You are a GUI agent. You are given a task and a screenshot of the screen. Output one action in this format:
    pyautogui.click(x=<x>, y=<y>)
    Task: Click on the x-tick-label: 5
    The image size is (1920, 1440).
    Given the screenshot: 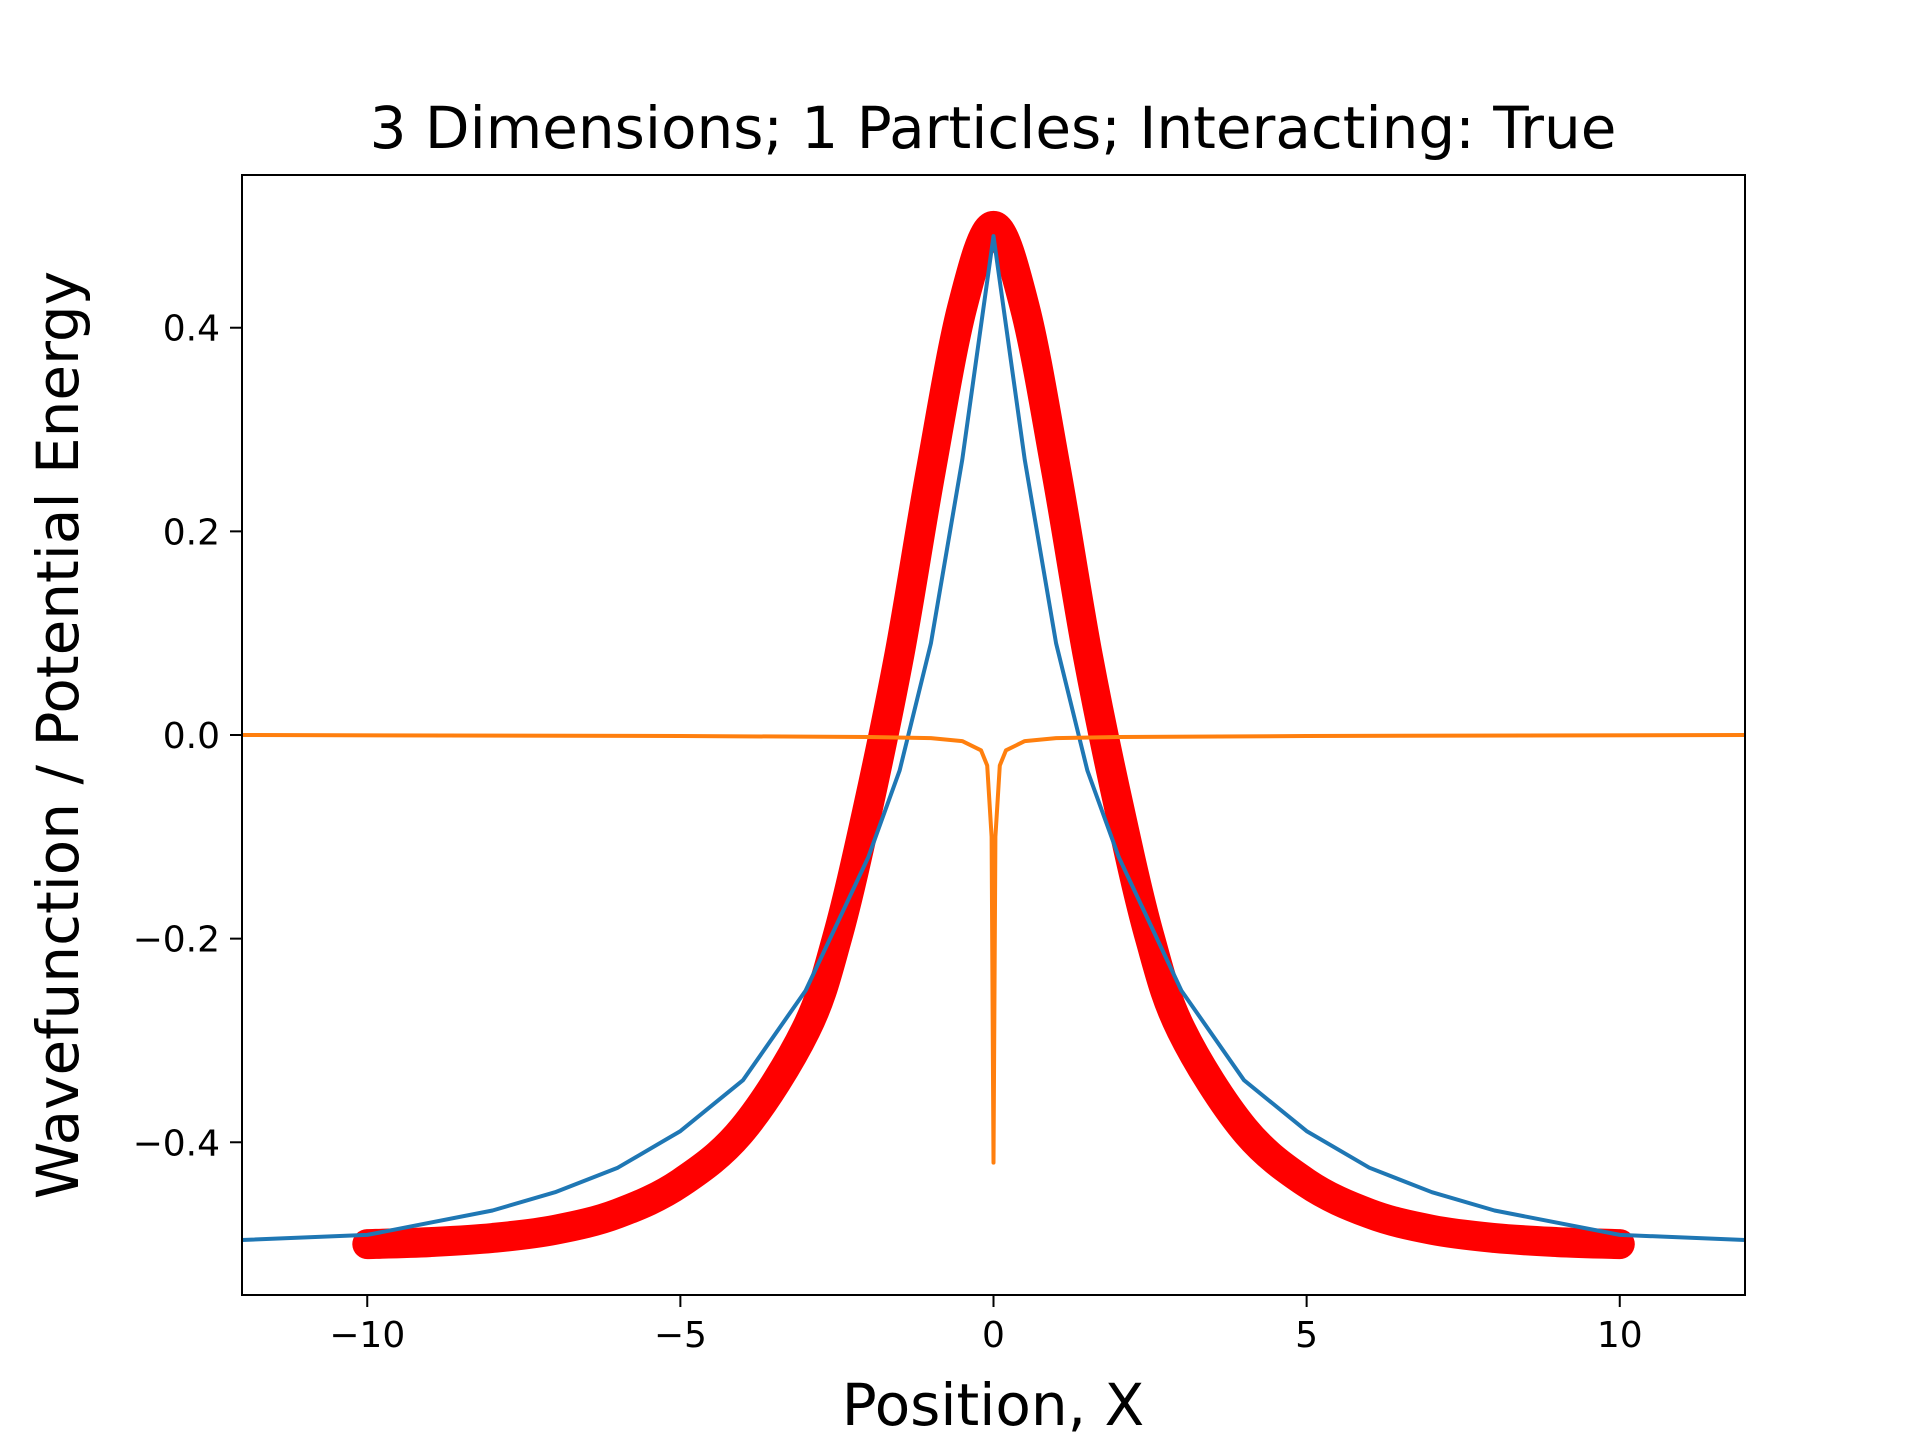 What is the action you would take?
    pyautogui.click(x=1306, y=1335)
    